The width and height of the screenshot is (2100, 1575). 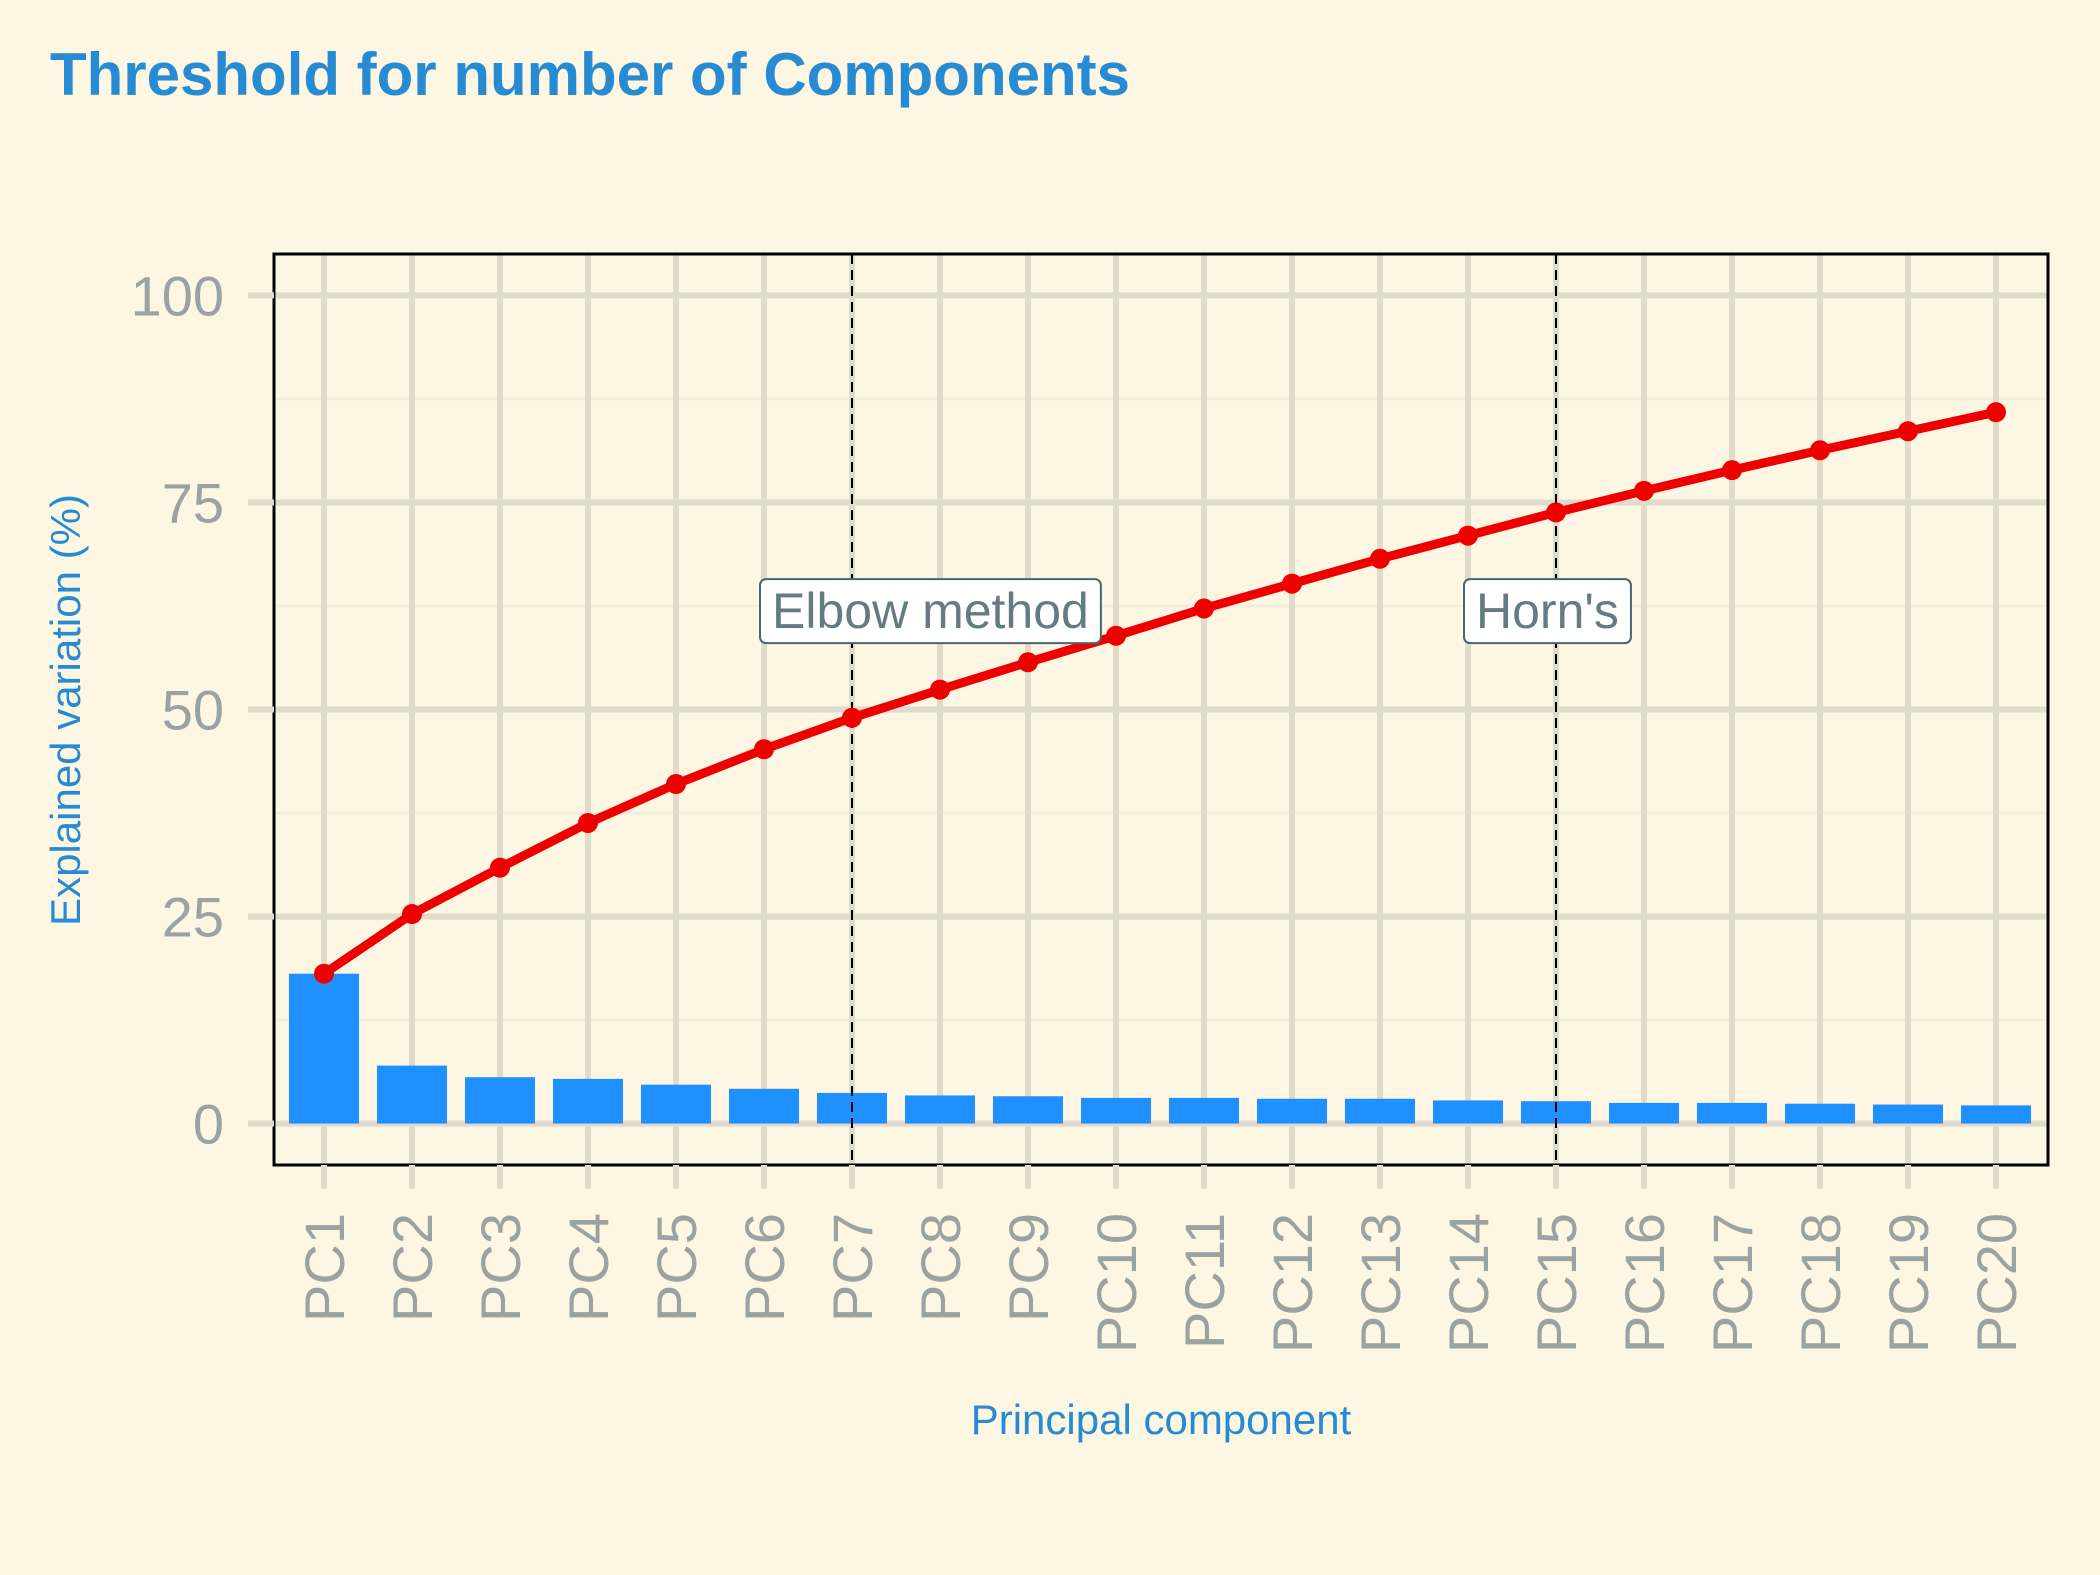 What do you see at coordinates (1292, 1283) in the screenshot?
I see `x-tick-label-pc12: PC12` at bounding box center [1292, 1283].